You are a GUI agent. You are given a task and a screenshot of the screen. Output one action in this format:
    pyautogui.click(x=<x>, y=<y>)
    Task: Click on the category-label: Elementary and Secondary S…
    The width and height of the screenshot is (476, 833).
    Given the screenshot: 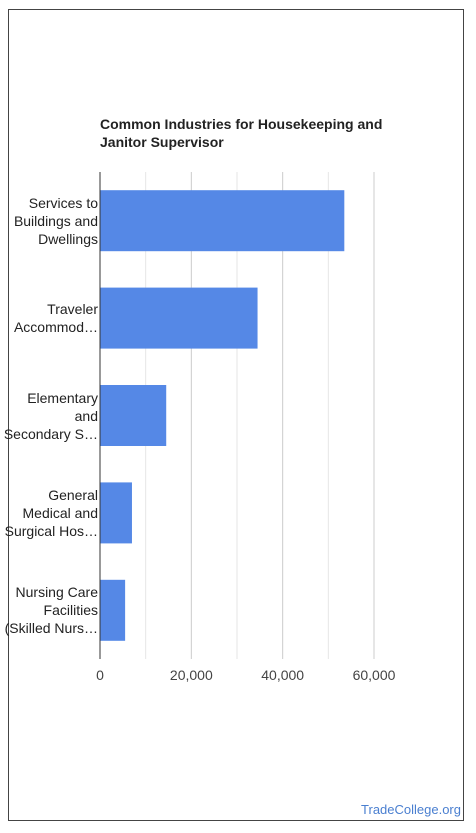 What is the action you would take?
    pyautogui.click(x=50, y=416)
    